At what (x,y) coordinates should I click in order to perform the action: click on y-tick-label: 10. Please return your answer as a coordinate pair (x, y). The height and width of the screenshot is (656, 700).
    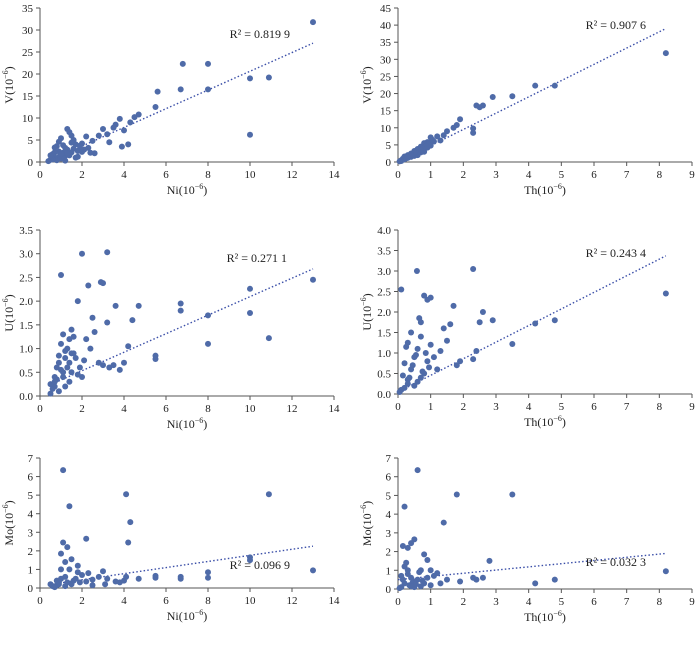
    Looking at the image, I should click on (386, 129).